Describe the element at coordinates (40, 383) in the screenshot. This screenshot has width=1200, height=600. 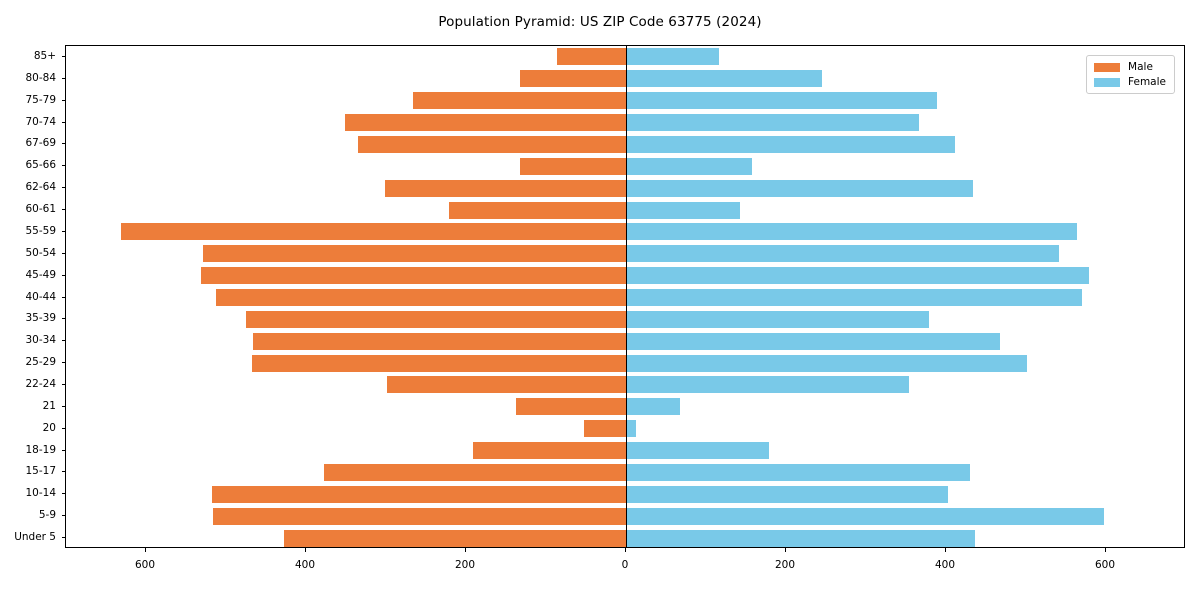
I see `y-tick-label-22-24: 22-24` at that location.